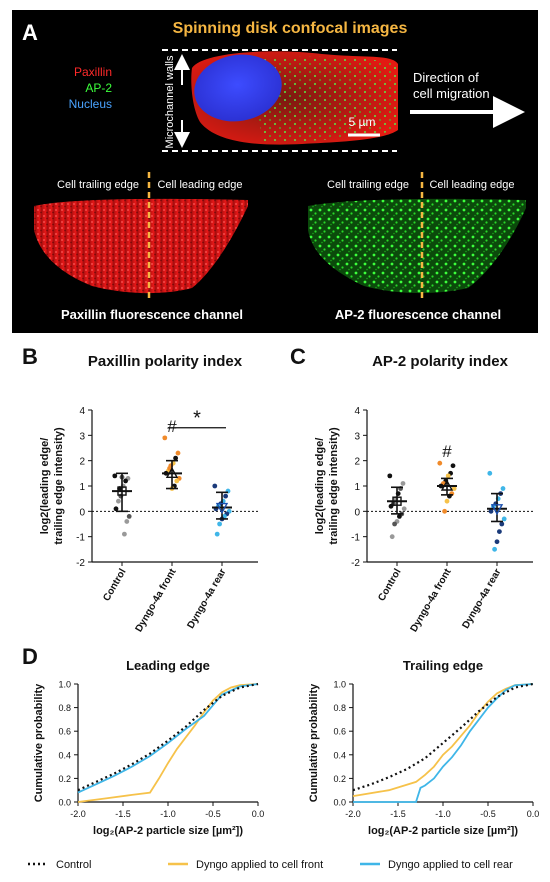 Image resolution: width=550 pixels, height=882 pixels. I want to click on trailing-edge-title: Trailing edge, so click(443, 665).